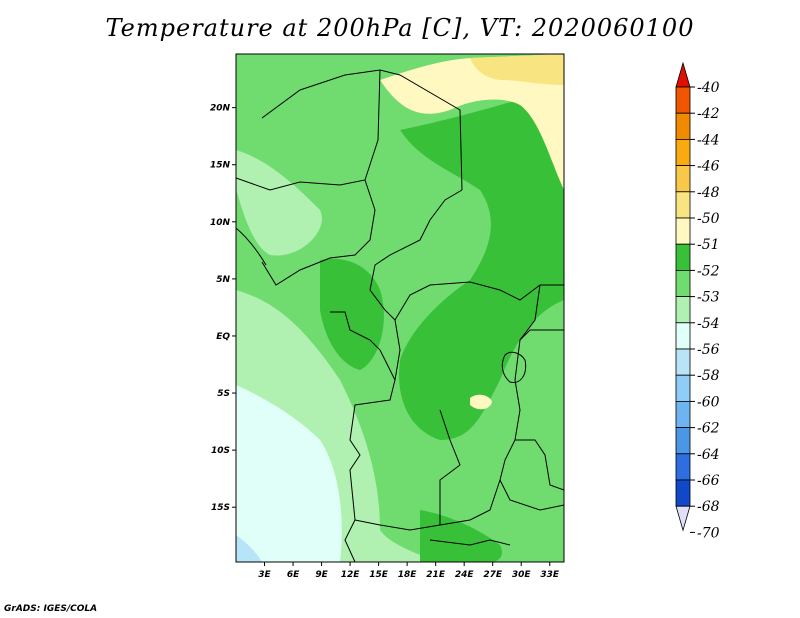 The image size is (800, 618). What do you see at coordinates (708, 114) in the screenshot?
I see `colorbar-label: -42` at bounding box center [708, 114].